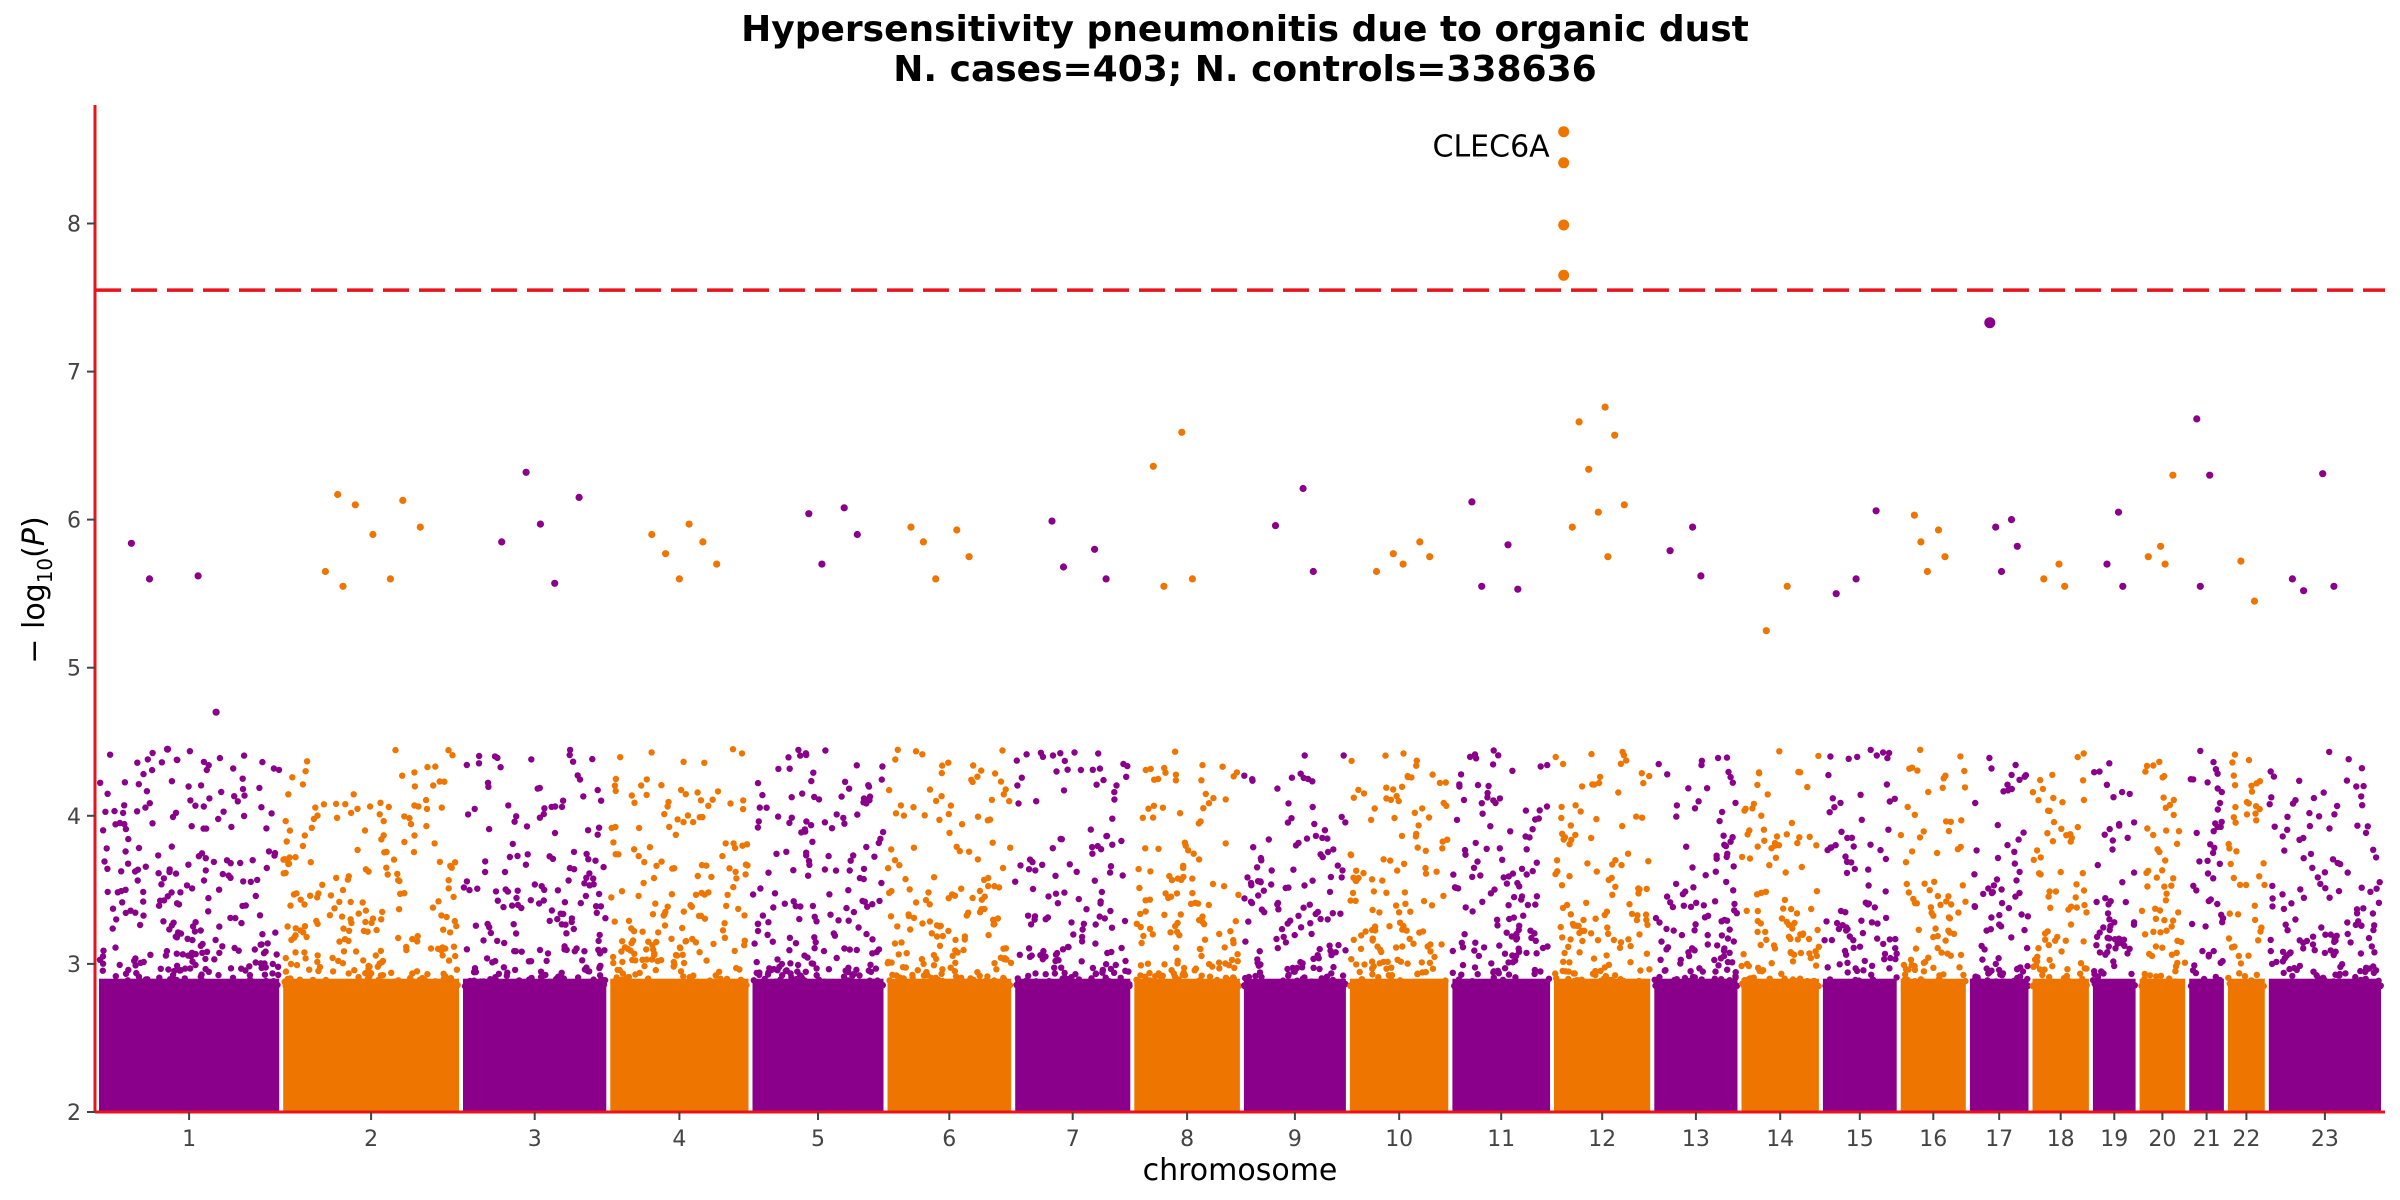  I want to click on chromosome-16-points, so click(1933, 811).